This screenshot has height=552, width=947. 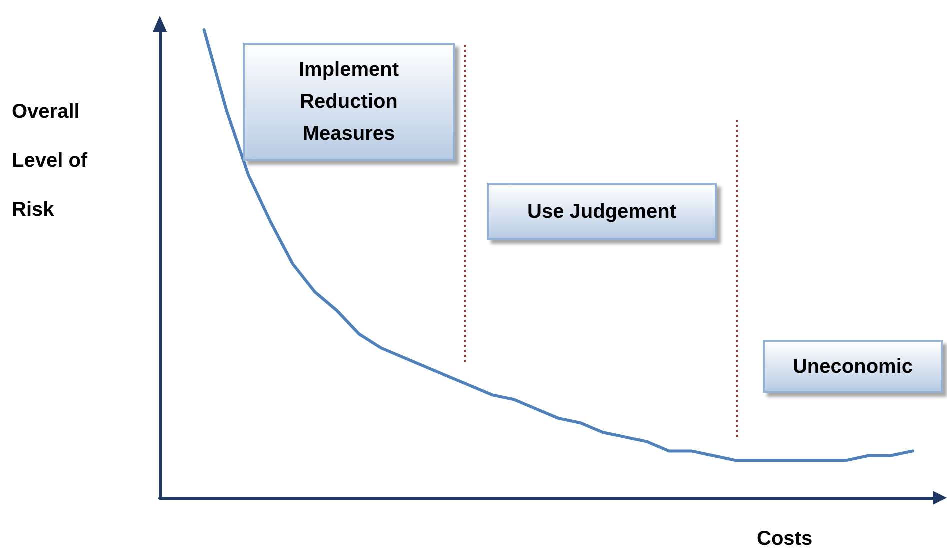 I want to click on text: Overall Level of Risk, so click(x=50, y=161).